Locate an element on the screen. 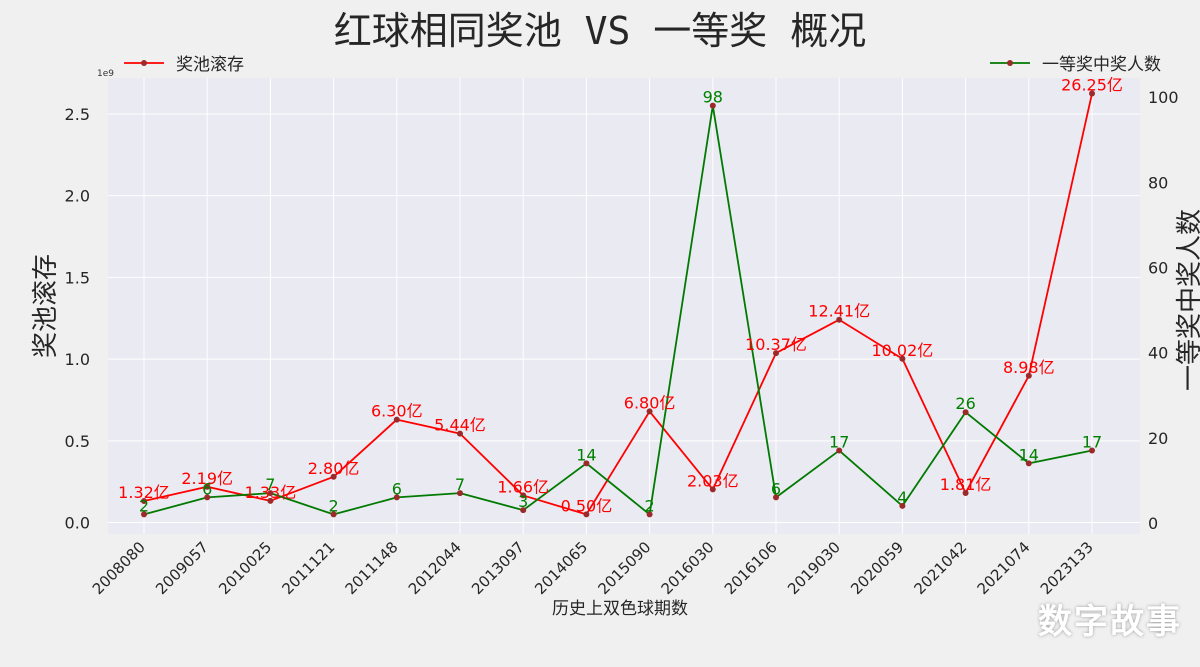 The image size is (1200, 667). data-label: 2.19亿 is located at coordinates (207, 478).